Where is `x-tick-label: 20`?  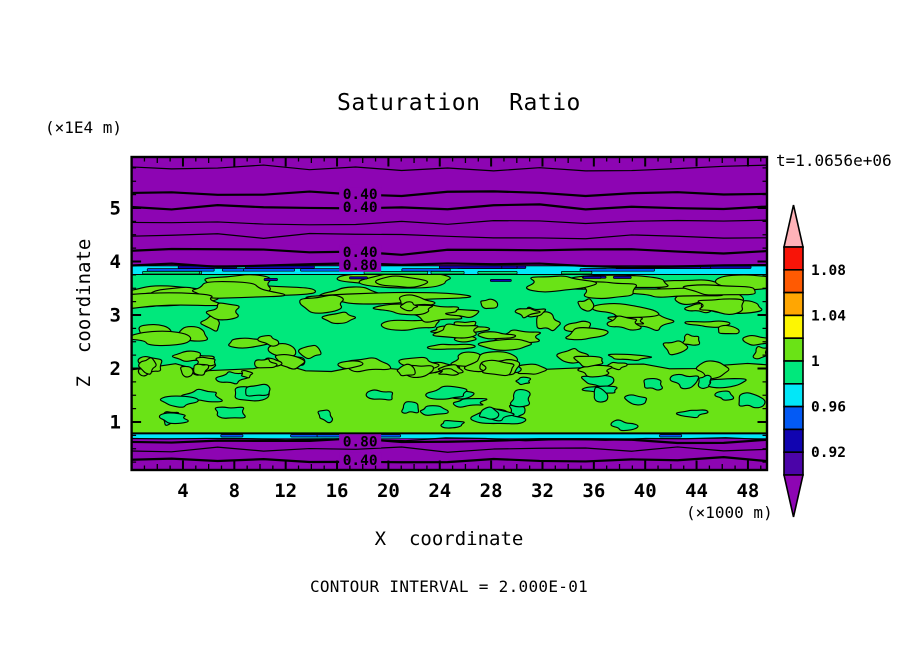 x-tick-label: 20 is located at coordinates (388, 491).